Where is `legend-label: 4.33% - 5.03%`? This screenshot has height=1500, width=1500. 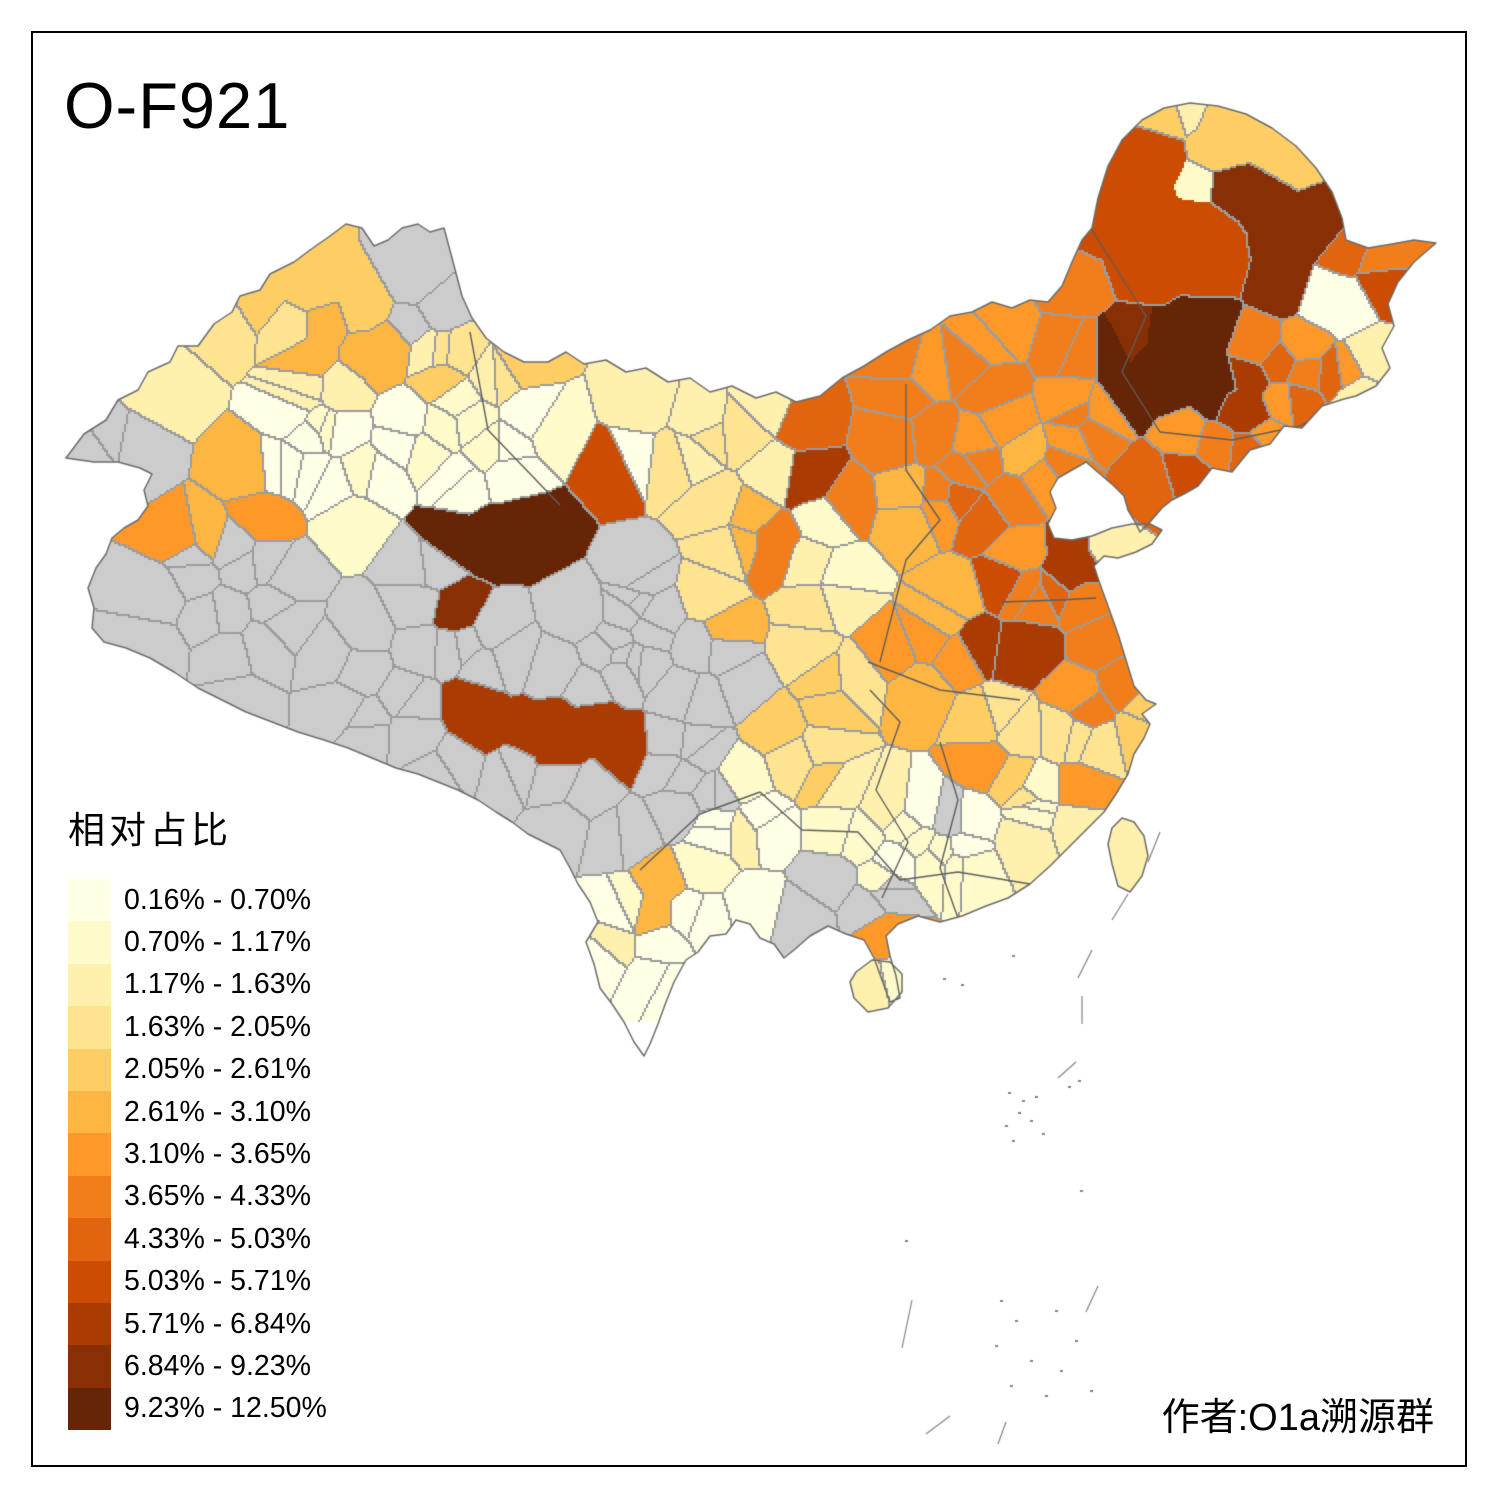 legend-label: 4.33% - 5.03% is located at coordinates (217, 1238).